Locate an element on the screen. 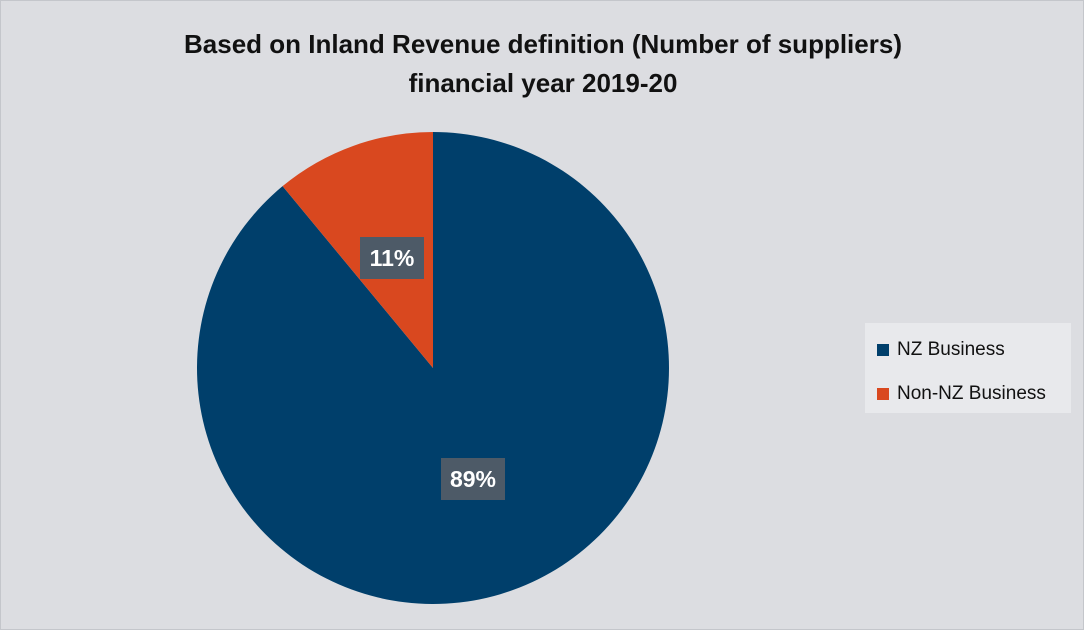 This screenshot has width=1084, height=630. data-label-text: 89% is located at coordinates (473, 479).